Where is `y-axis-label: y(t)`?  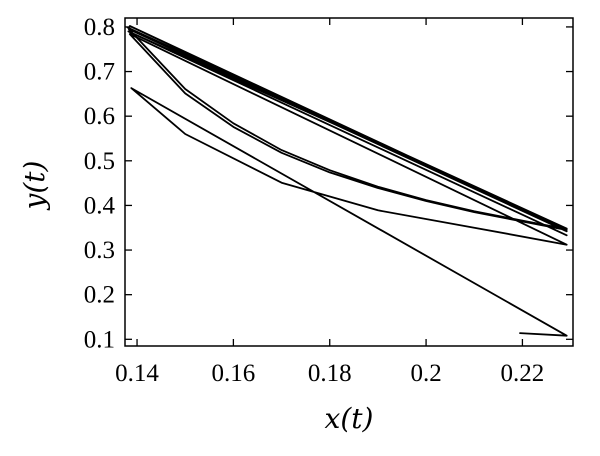
y-axis-label: y(t) is located at coordinates (34, 186).